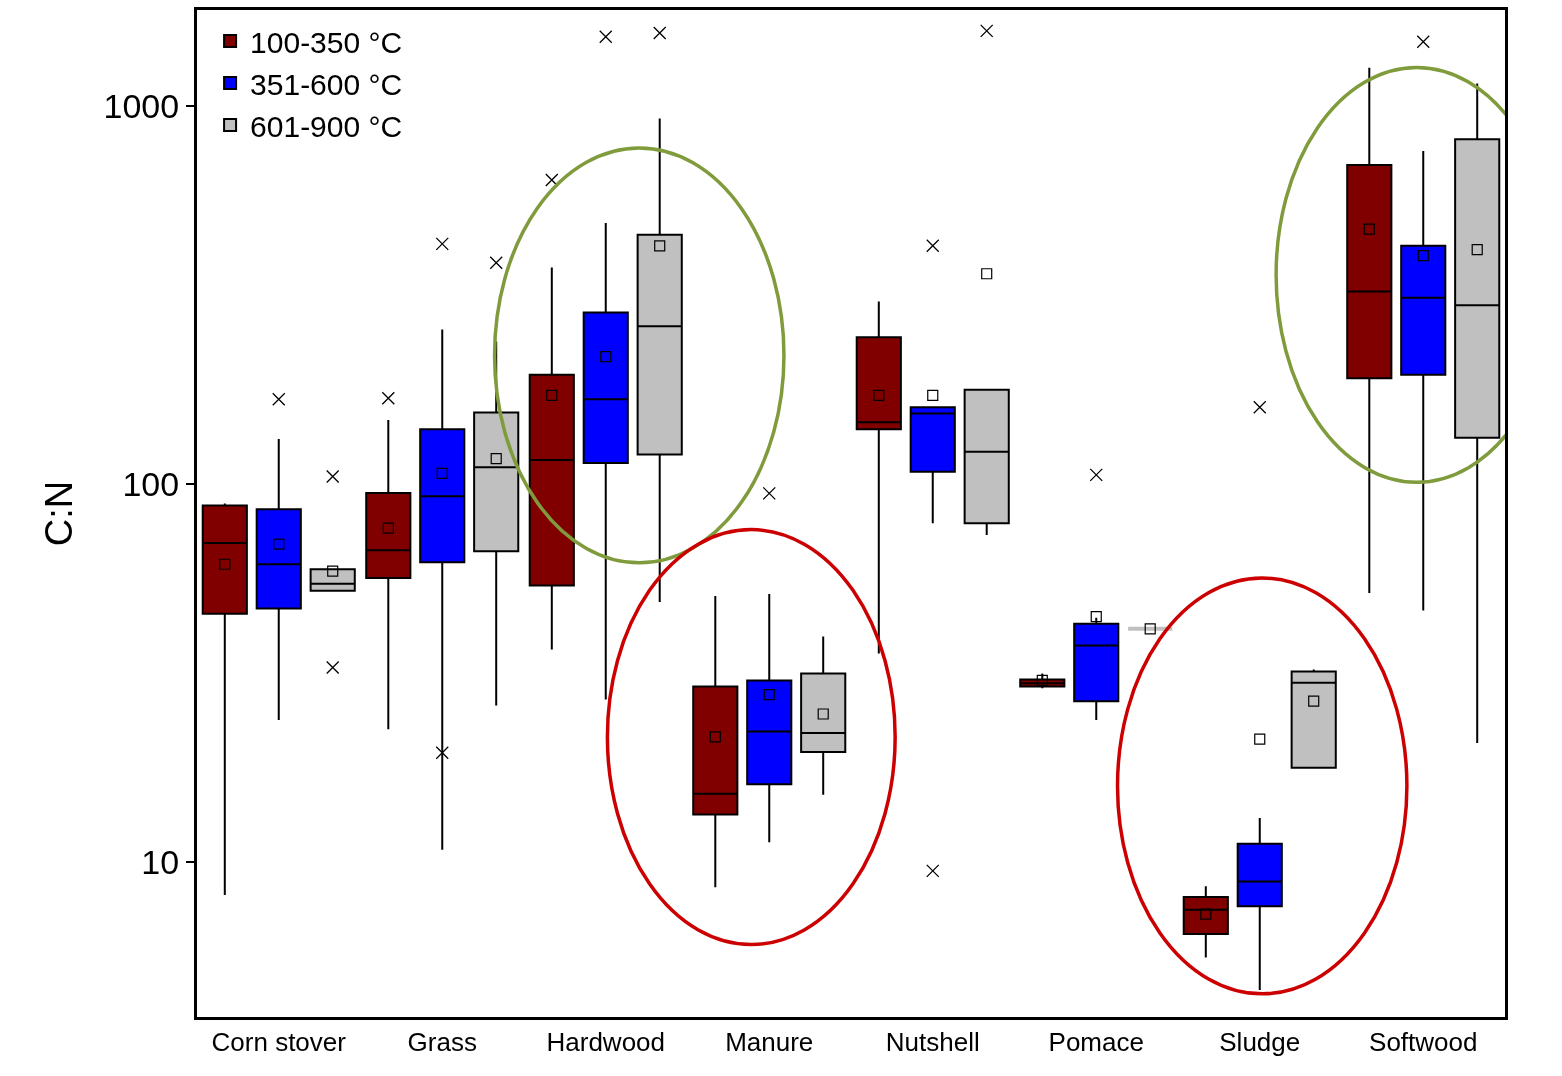 The height and width of the screenshot is (1076, 1562). Describe the element at coordinates (1423, 1042) in the screenshot. I see `x-tick-label: Softwood` at that location.